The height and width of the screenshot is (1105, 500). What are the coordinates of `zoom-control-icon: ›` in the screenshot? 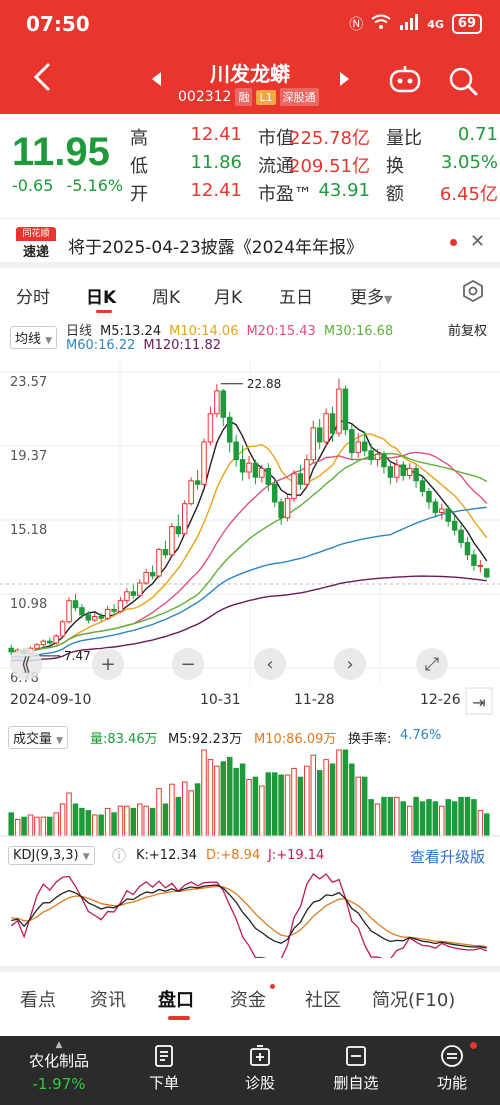 It's located at (349, 664).